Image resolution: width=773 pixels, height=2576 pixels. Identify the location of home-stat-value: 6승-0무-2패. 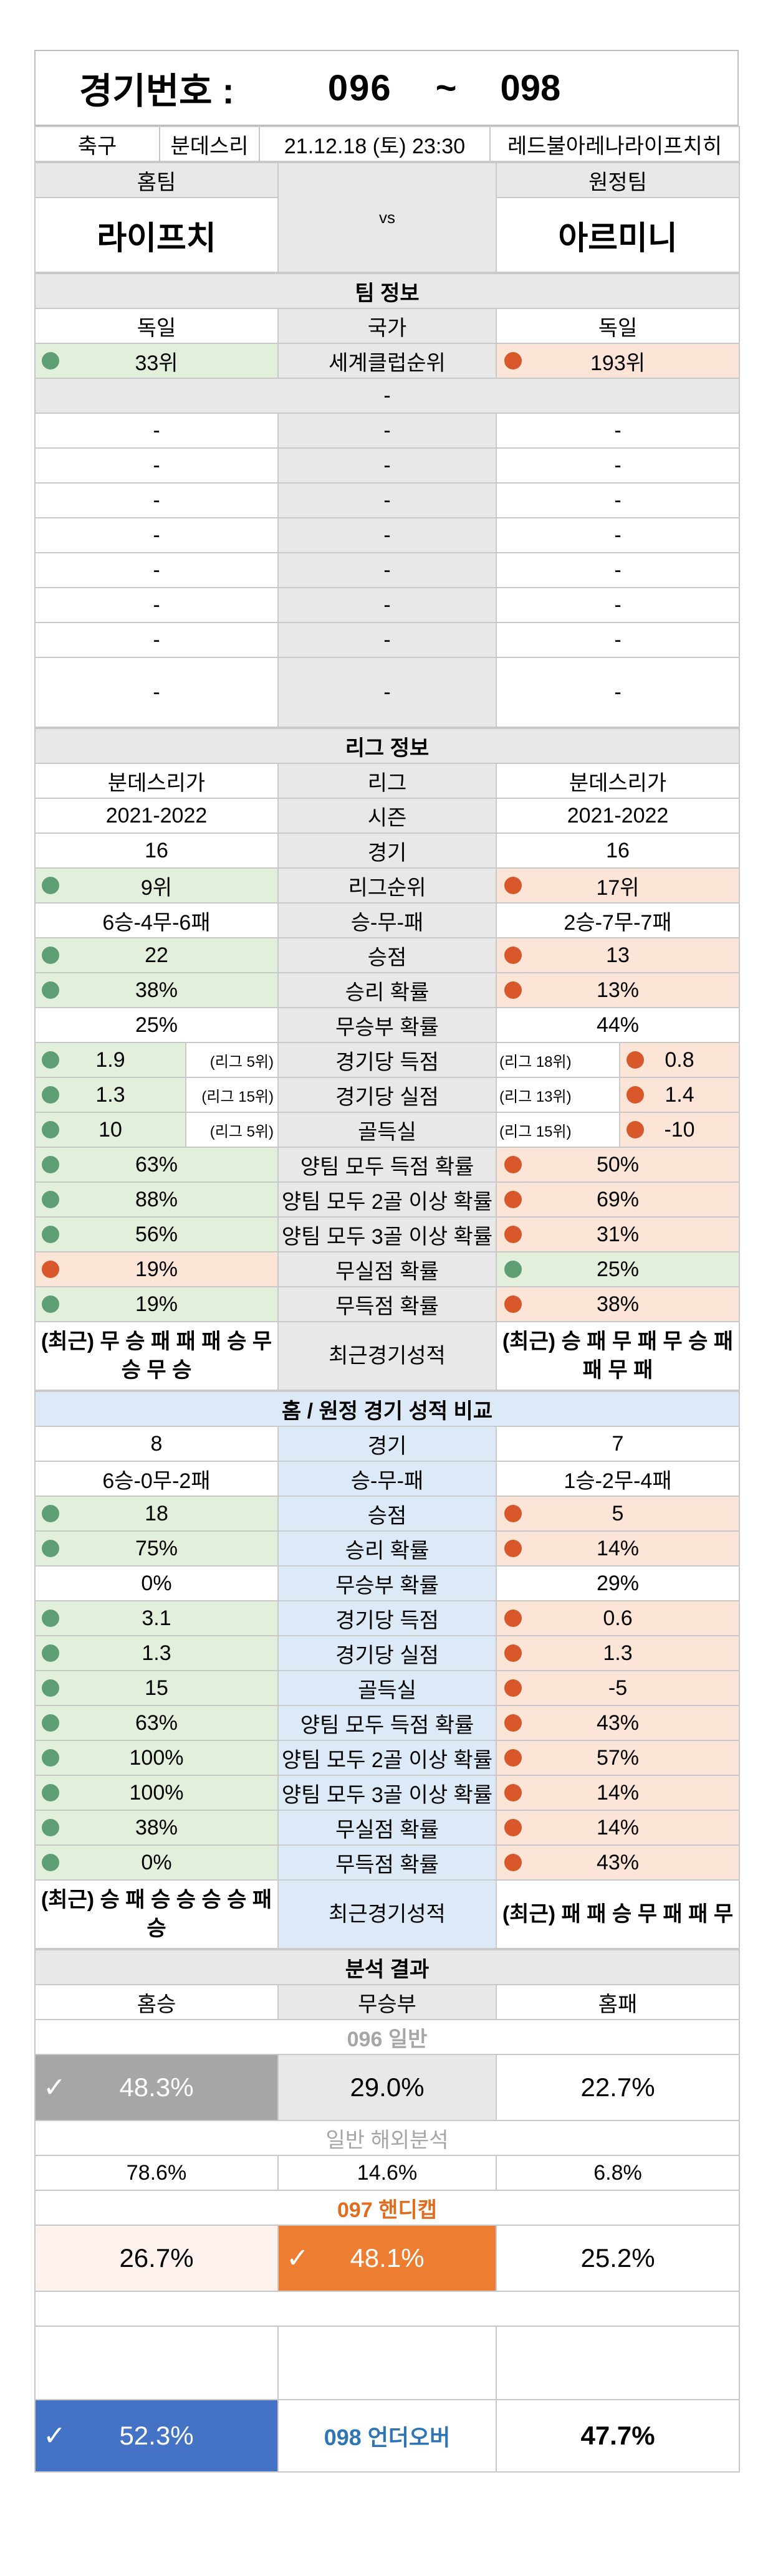
(157, 1479).